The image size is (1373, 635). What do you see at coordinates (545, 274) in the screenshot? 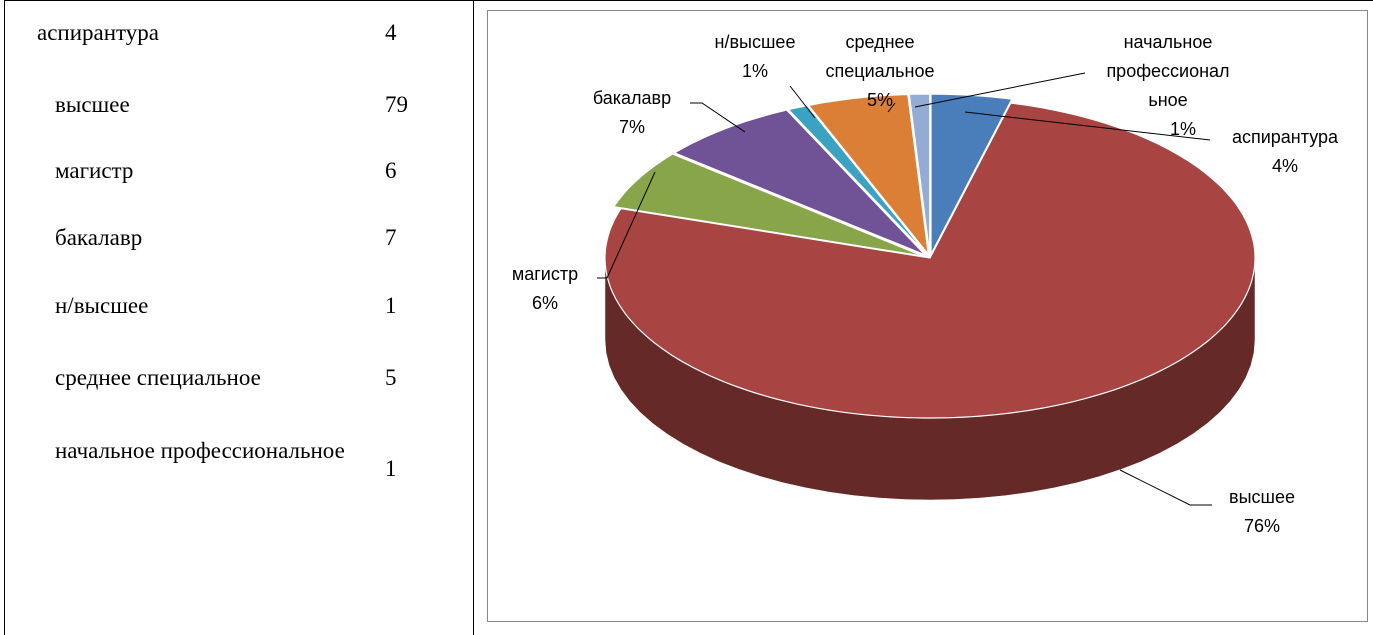
I see `slice-label-name: магистр` at bounding box center [545, 274].